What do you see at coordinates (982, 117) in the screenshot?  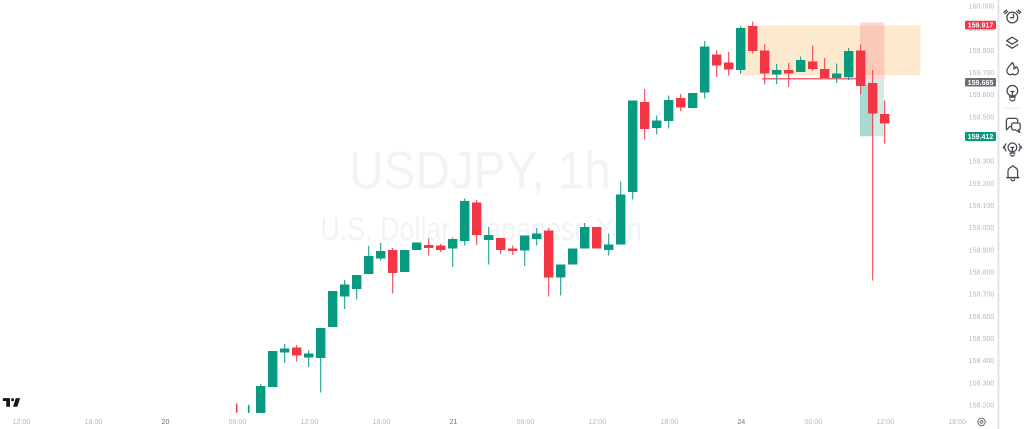 I see `svg-text: 159.500` at bounding box center [982, 117].